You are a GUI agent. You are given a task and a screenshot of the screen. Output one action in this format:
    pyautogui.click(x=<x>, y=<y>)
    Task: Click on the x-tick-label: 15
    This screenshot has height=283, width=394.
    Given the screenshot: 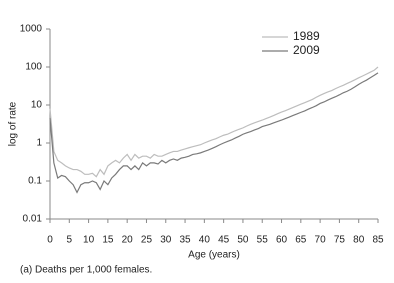 What is the action you would take?
    pyautogui.click(x=108, y=240)
    